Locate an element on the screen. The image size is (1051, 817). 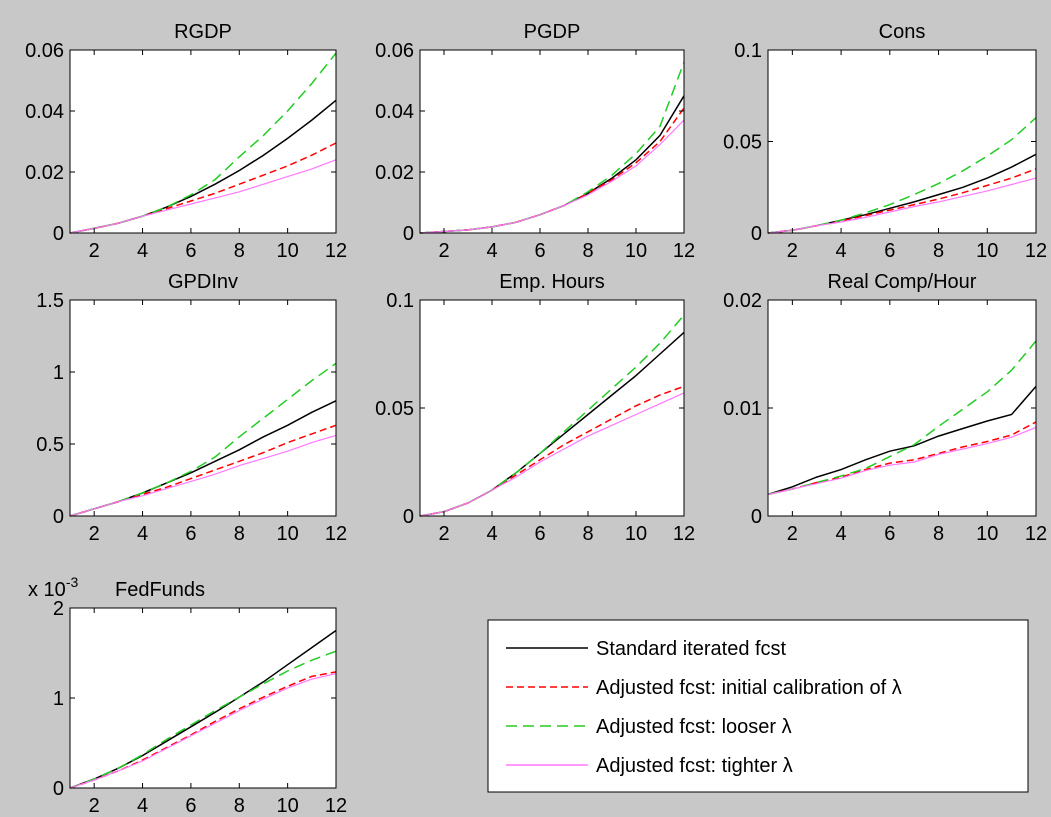
legend-entry-standard: Standard iterated fcst is located at coordinates (646, 649).